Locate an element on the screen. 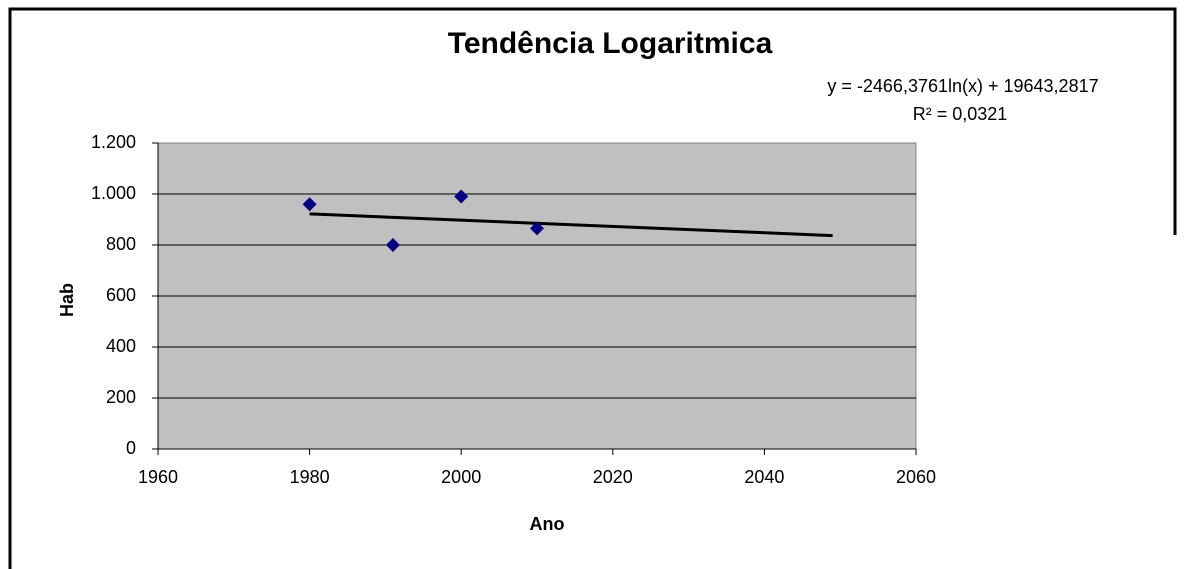  x-tick-label: 2040 is located at coordinates (764, 477).